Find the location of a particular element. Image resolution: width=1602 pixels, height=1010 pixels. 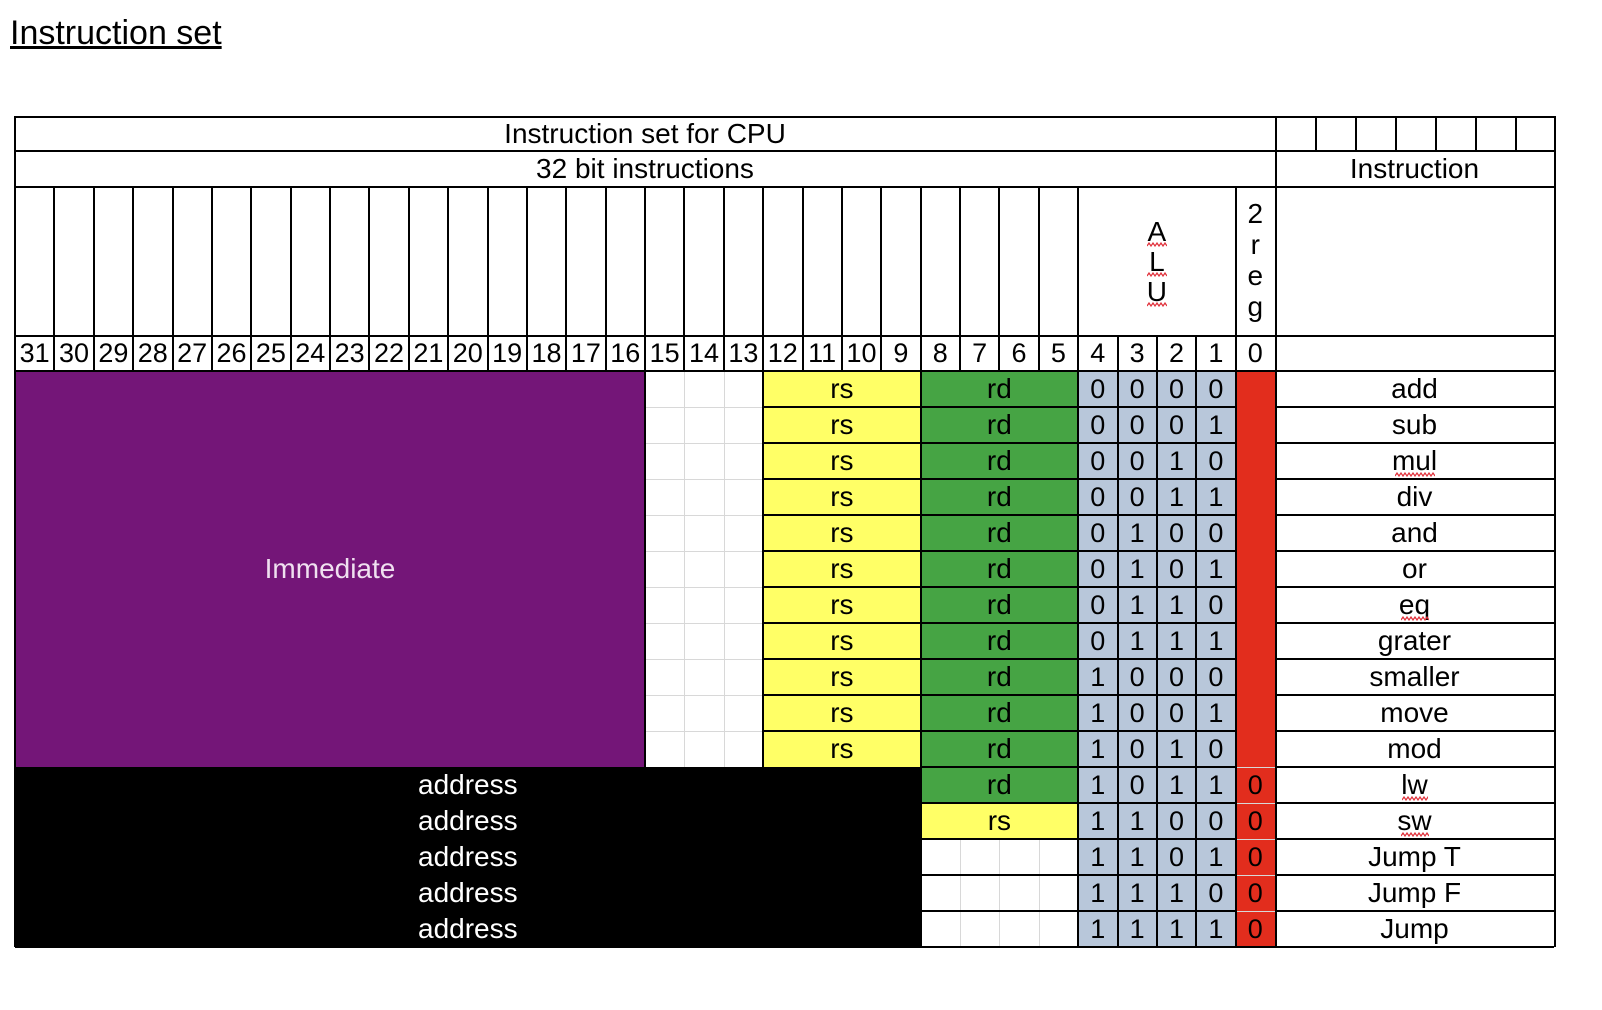

bit-number: 13 is located at coordinates (743, 353).